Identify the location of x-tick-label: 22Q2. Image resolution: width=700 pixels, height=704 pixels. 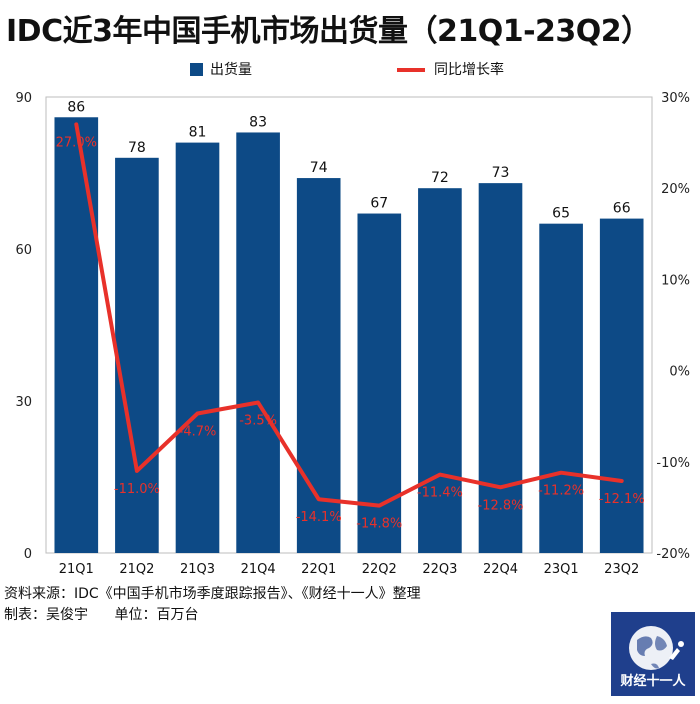
(379, 569).